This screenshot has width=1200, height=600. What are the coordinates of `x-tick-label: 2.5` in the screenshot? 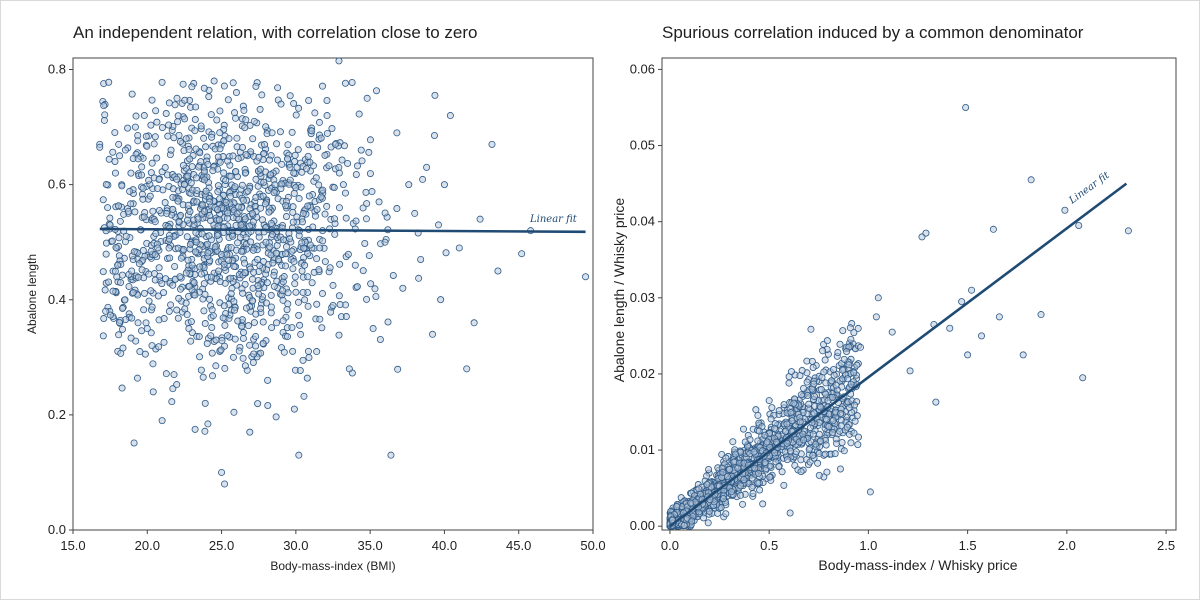 It's located at (1166, 545).